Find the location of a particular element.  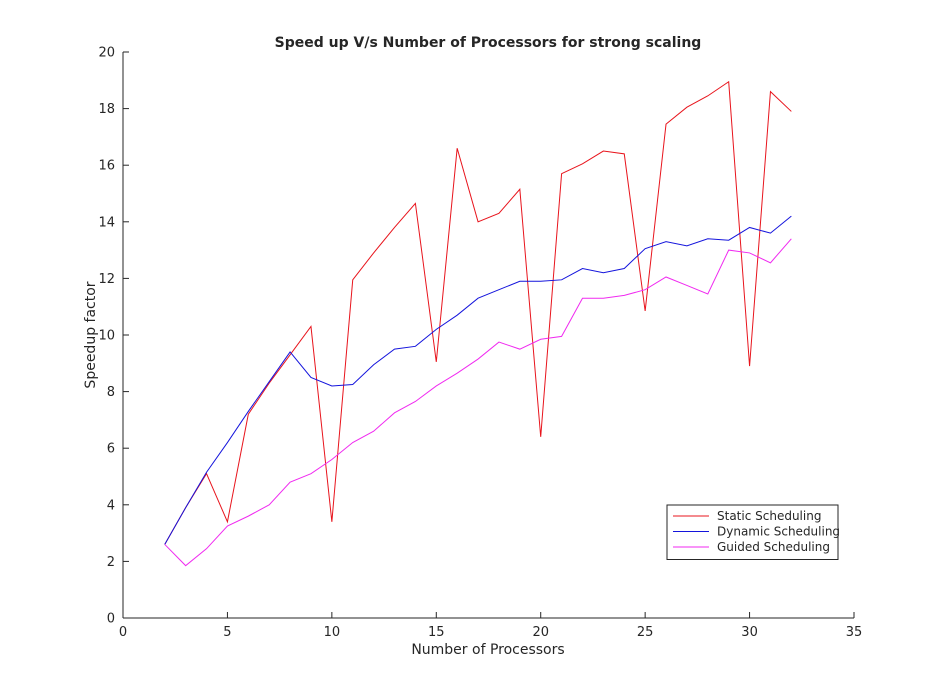

y-tick-label: 18 is located at coordinates (106, 109).